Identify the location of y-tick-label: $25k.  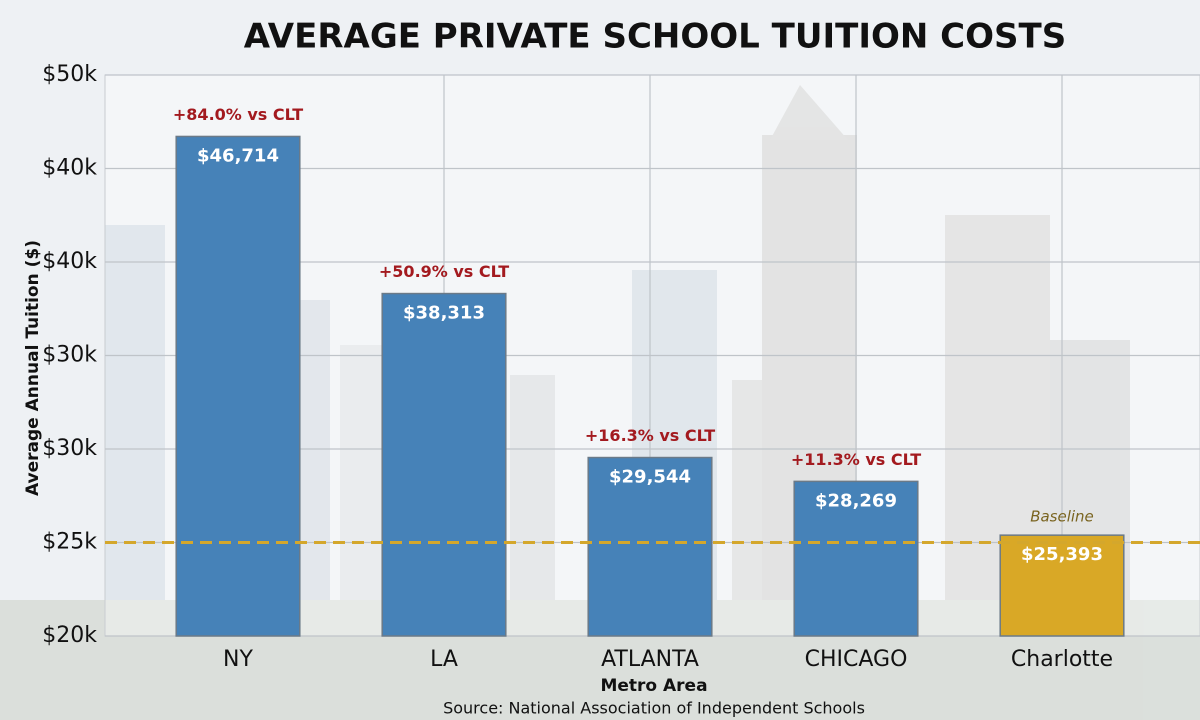
(69, 542).